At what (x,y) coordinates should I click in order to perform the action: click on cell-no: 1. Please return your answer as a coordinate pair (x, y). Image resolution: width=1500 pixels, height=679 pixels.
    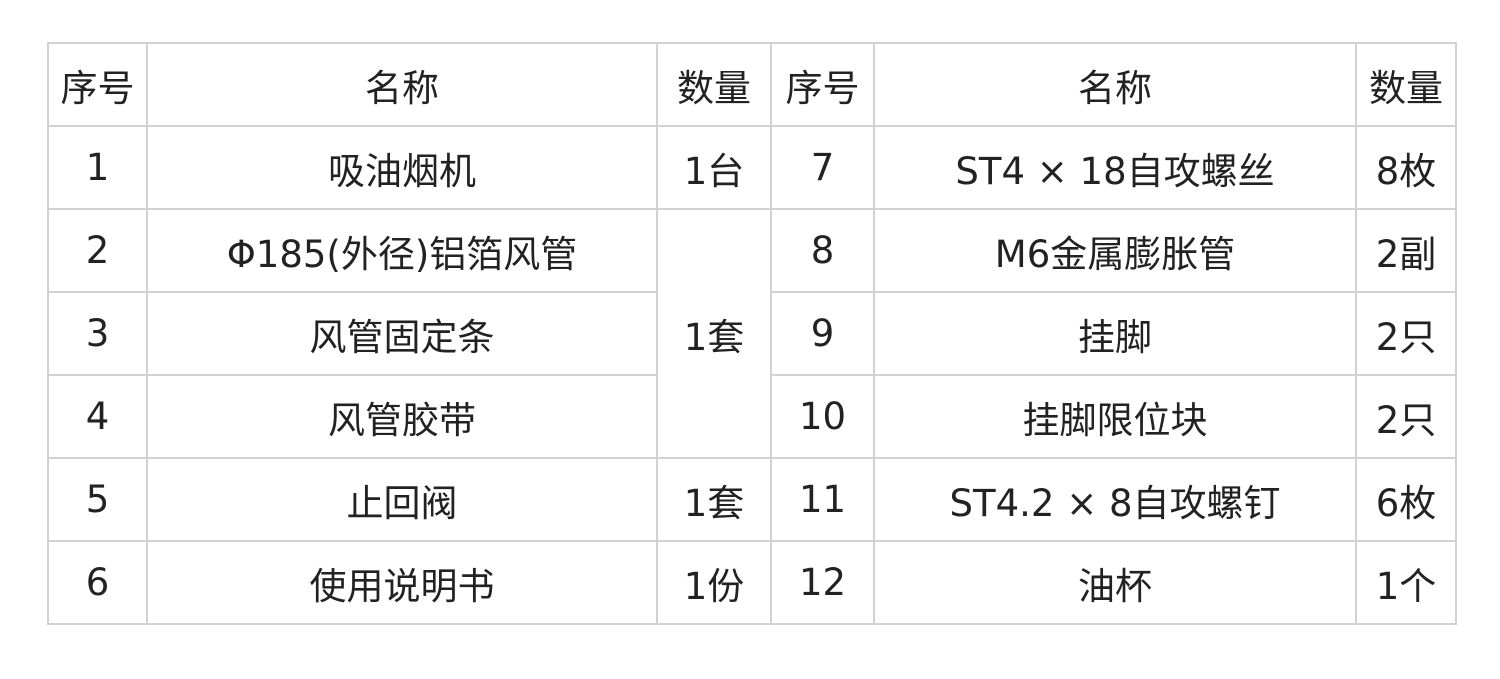
    Looking at the image, I should click on (97, 167).